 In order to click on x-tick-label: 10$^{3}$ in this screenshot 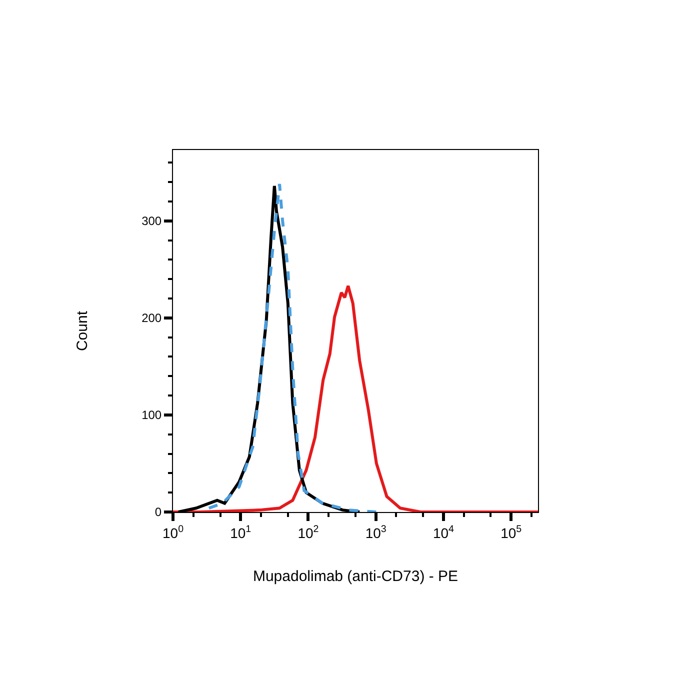, I will do `click(376, 532)`.